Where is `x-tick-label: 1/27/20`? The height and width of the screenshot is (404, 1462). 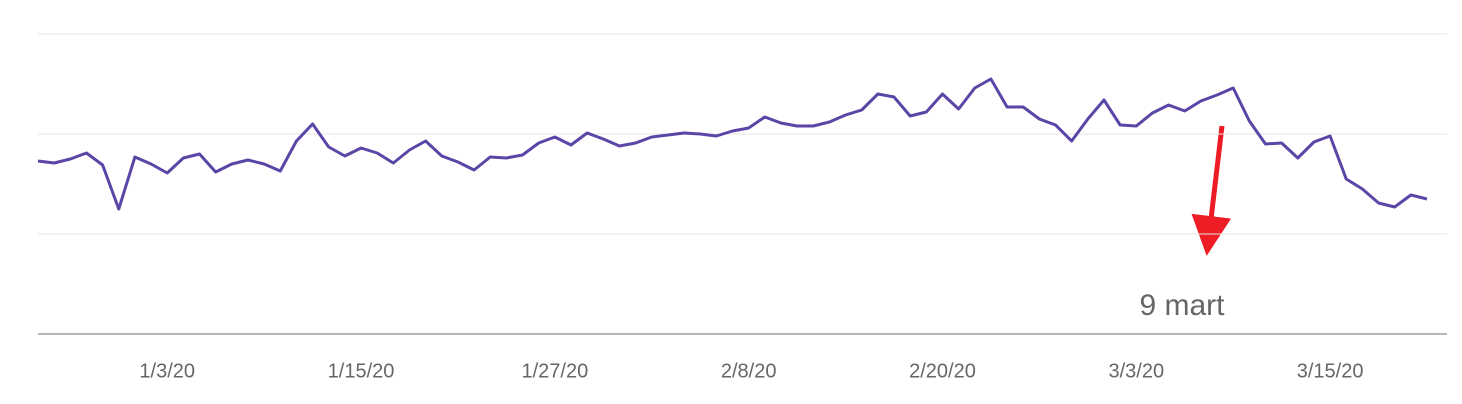 x-tick-label: 1/27/20 is located at coordinates (554, 371).